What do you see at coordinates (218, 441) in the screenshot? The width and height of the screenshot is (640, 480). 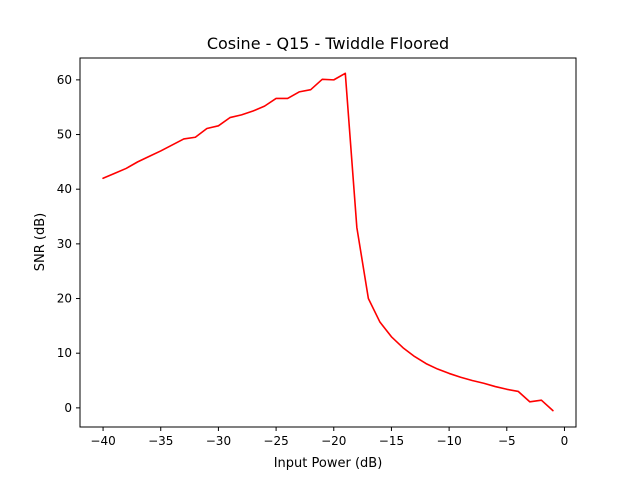 I see `x-tick-label: −30` at bounding box center [218, 441].